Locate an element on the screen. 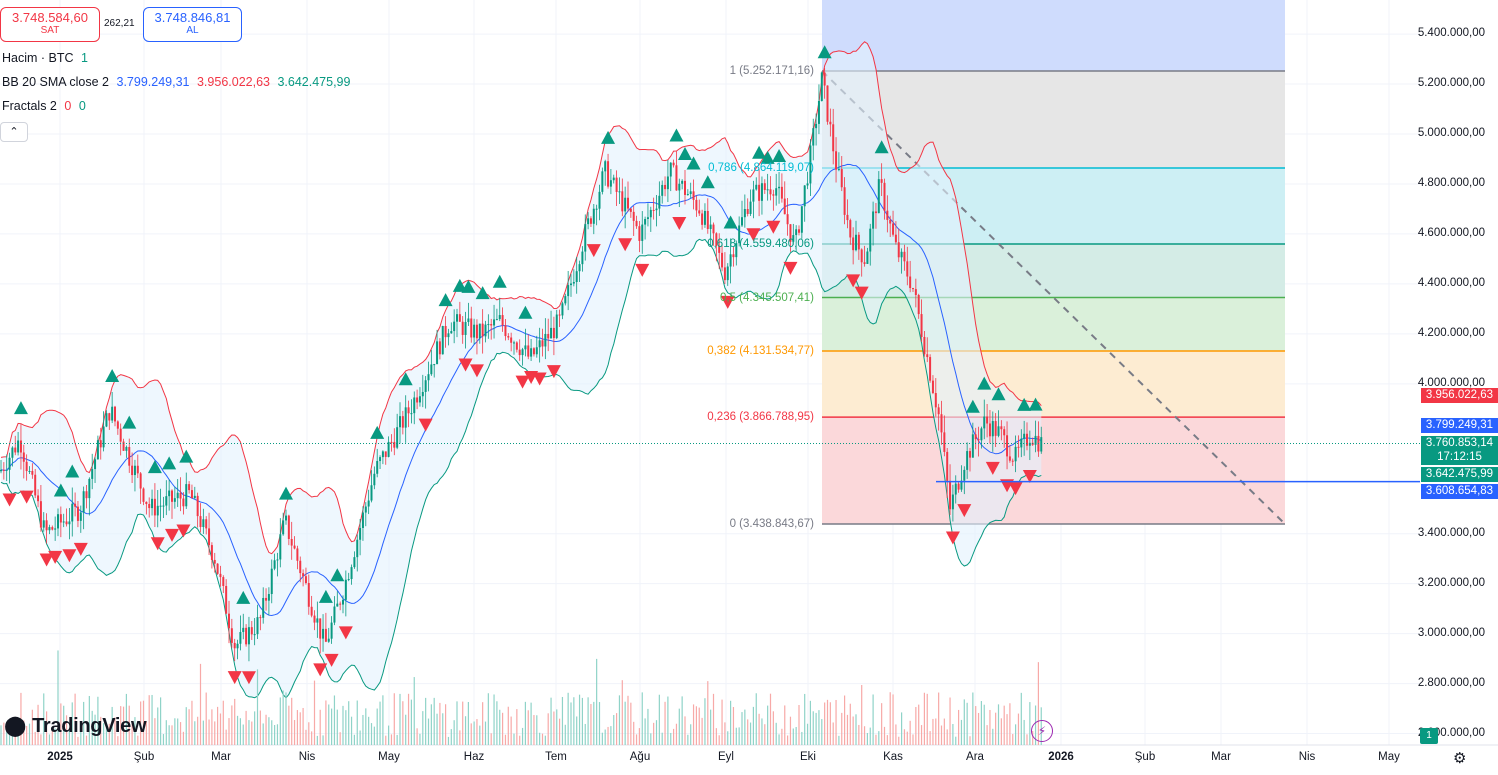 The height and width of the screenshot is (775, 1498). chevron-up-icon: ⌃ is located at coordinates (14, 132).